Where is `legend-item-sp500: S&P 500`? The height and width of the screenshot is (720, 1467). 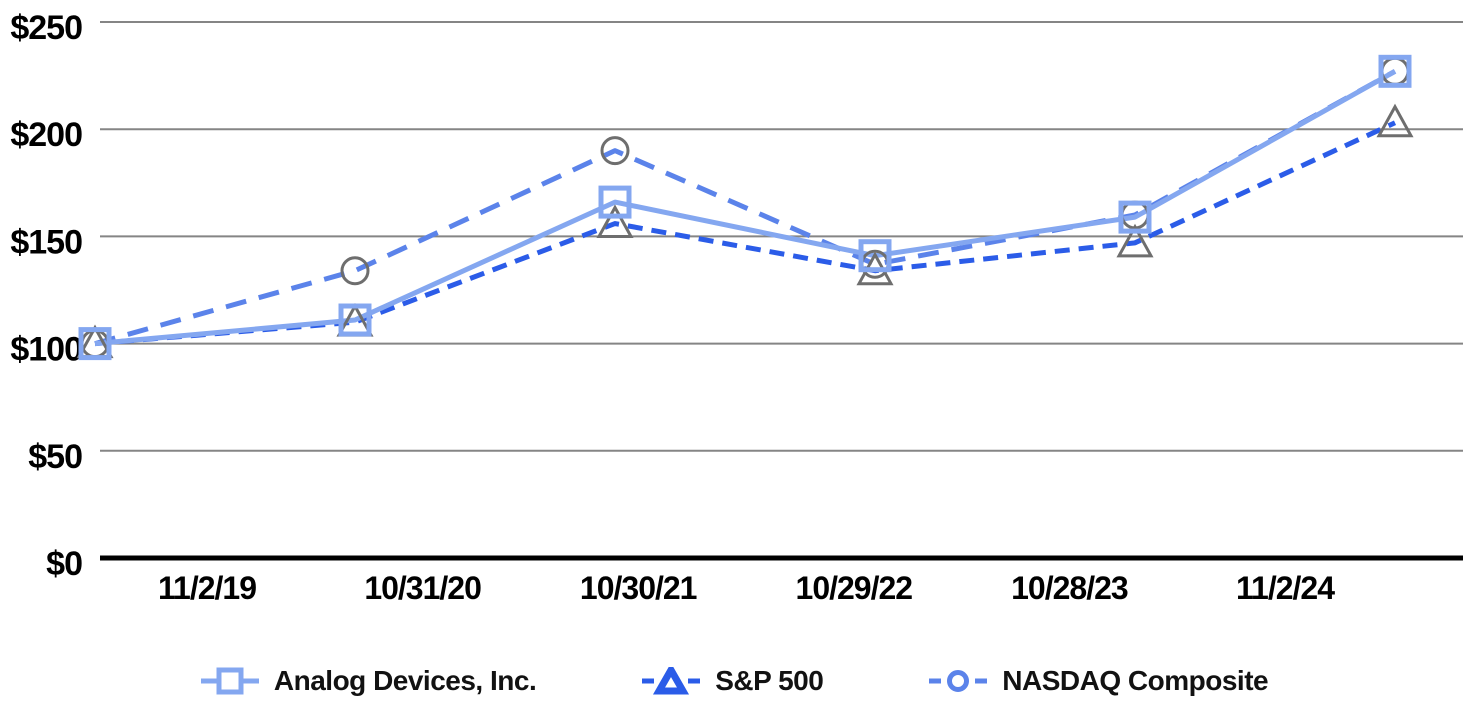 legend-item-sp500: S&P 500 is located at coordinates (732, 681).